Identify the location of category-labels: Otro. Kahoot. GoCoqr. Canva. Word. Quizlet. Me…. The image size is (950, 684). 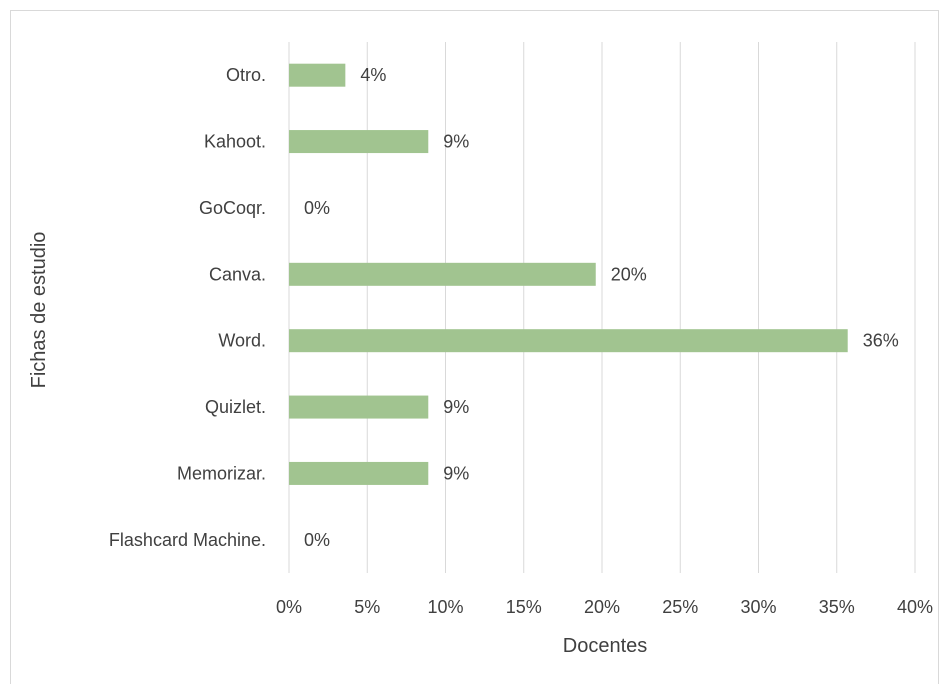
(187, 307).